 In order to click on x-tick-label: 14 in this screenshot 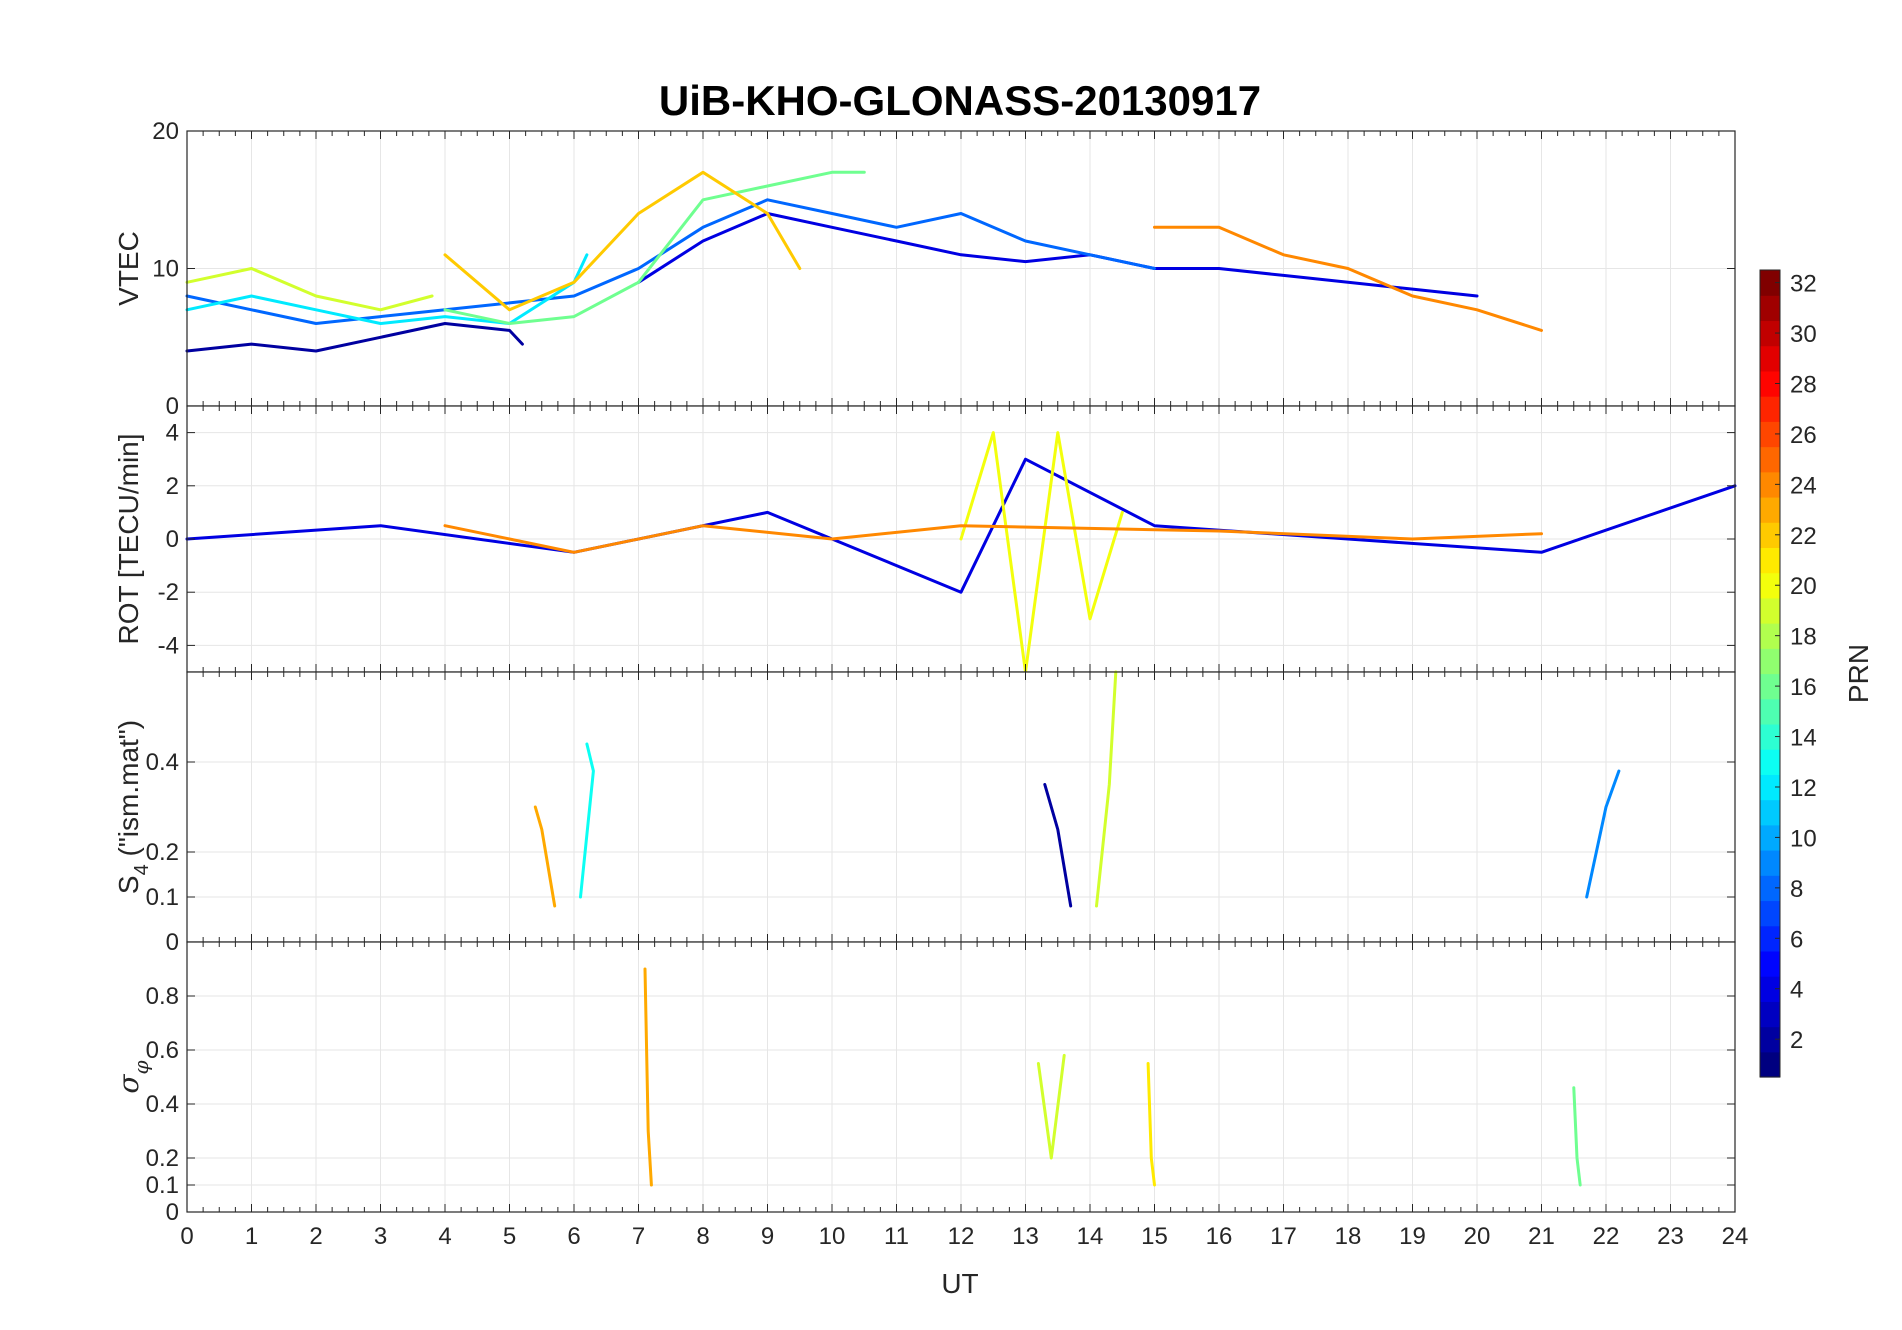, I will do `click(1090, 1236)`.